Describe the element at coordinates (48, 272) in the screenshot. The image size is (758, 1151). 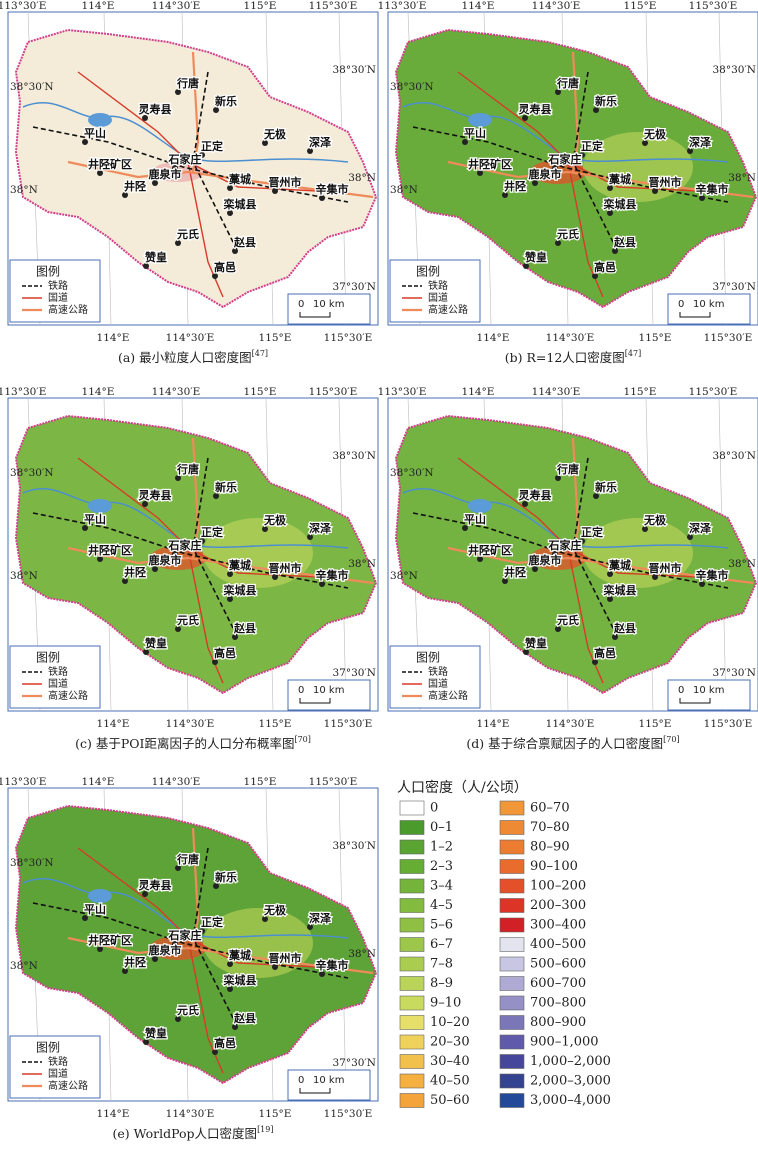
I see `map-legend-title: 图例` at that location.